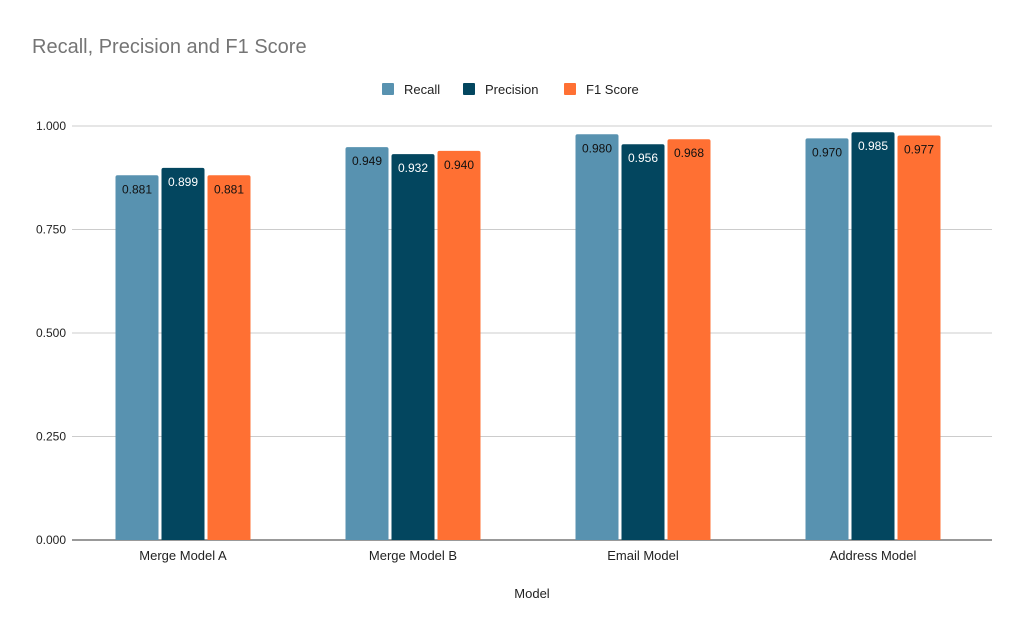 The height and width of the screenshot is (633, 1024). What do you see at coordinates (51, 333) in the screenshot?
I see `y-tick-label: 0.500` at bounding box center [51, 333].